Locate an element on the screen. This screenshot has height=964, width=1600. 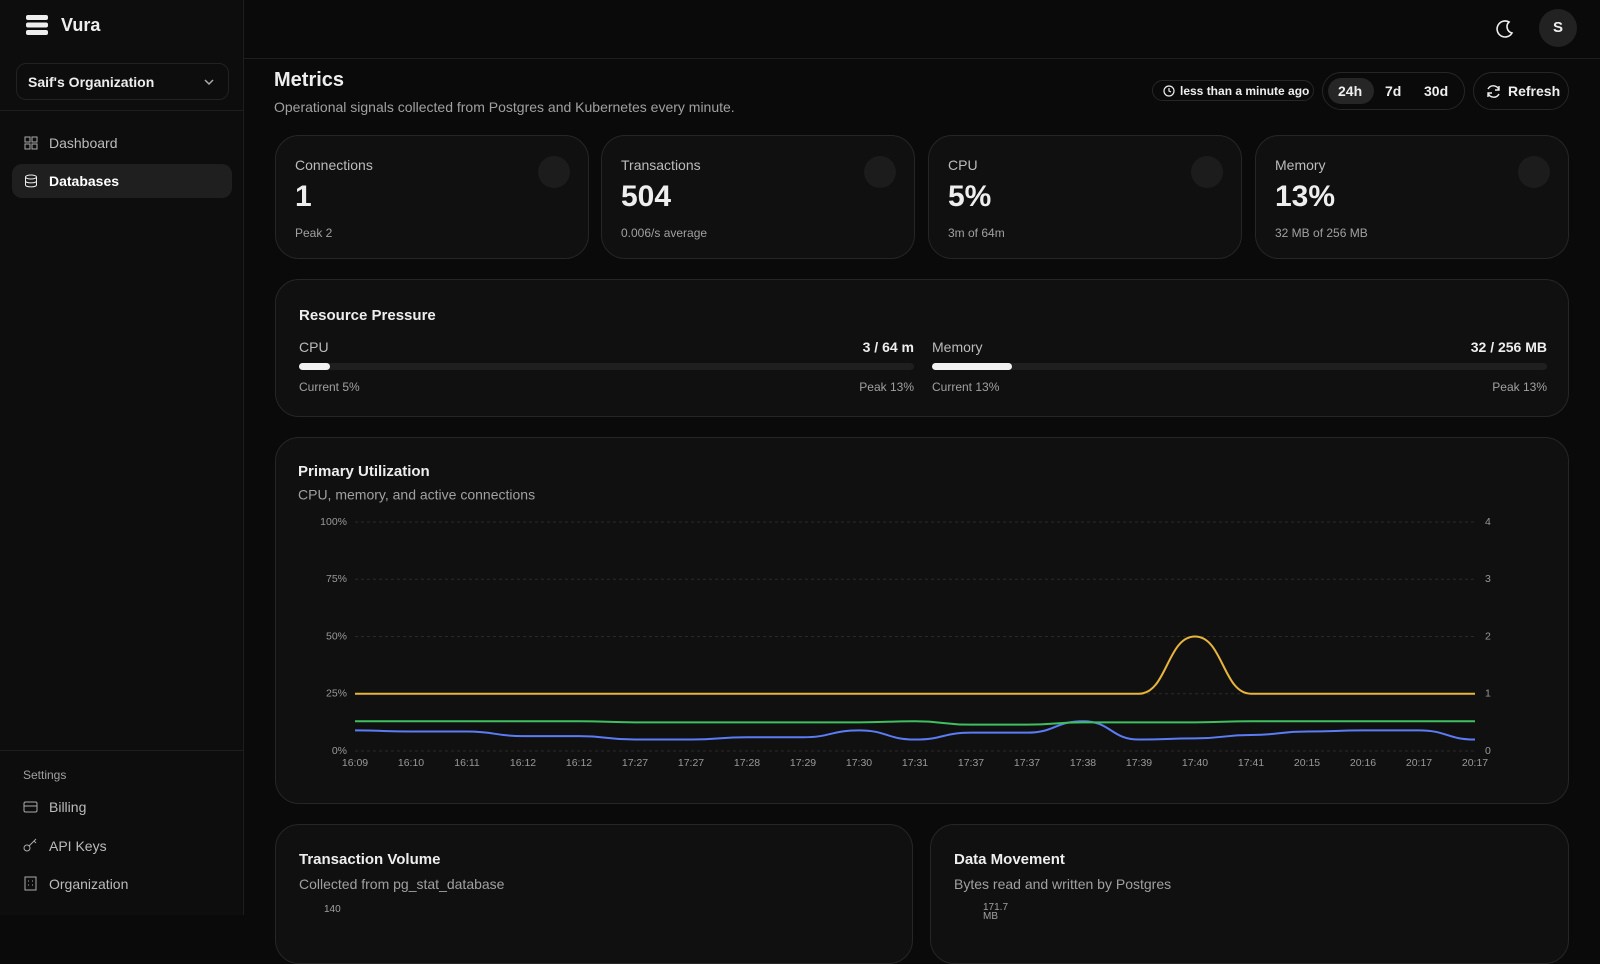
card-label: Memory is located at coordinates (1300, 165).